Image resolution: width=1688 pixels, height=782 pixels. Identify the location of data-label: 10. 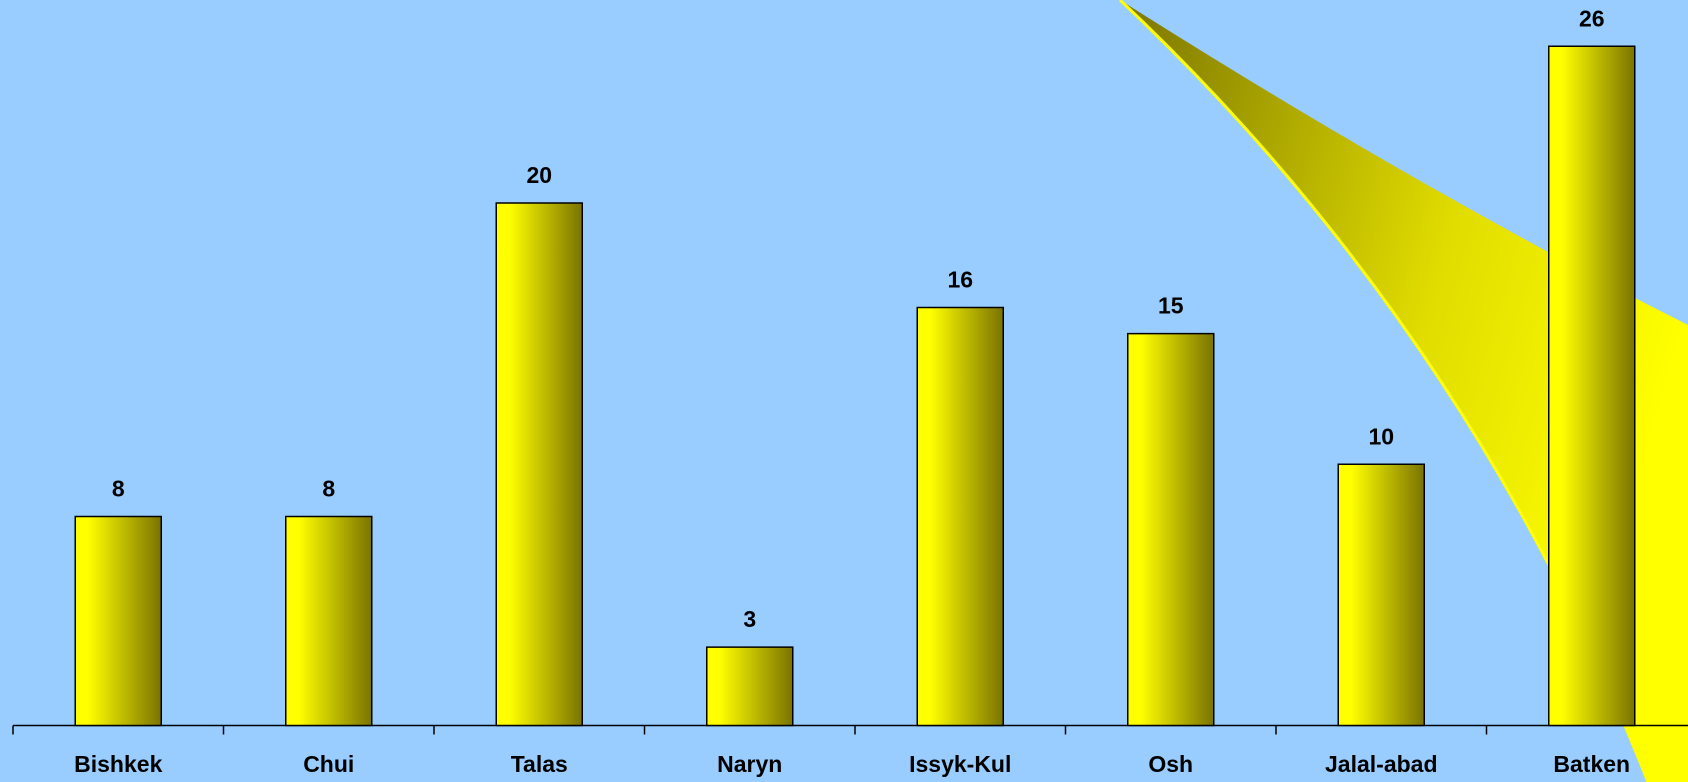
(1381, 436).